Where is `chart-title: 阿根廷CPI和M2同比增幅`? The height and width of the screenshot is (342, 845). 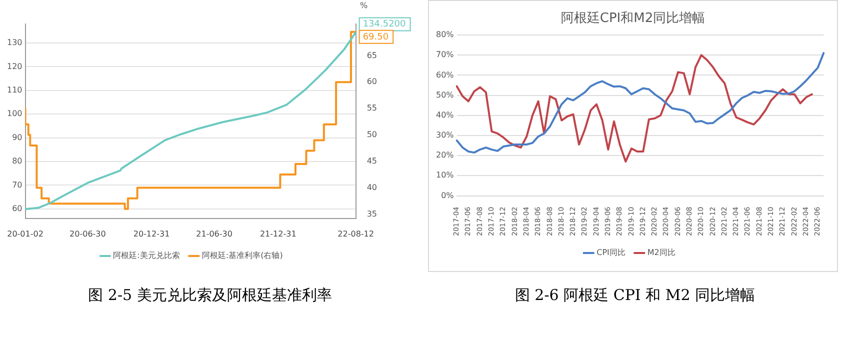 chart-title: 阿根廷CPI和M2同比增幅 is located at coordinates (633, 18).